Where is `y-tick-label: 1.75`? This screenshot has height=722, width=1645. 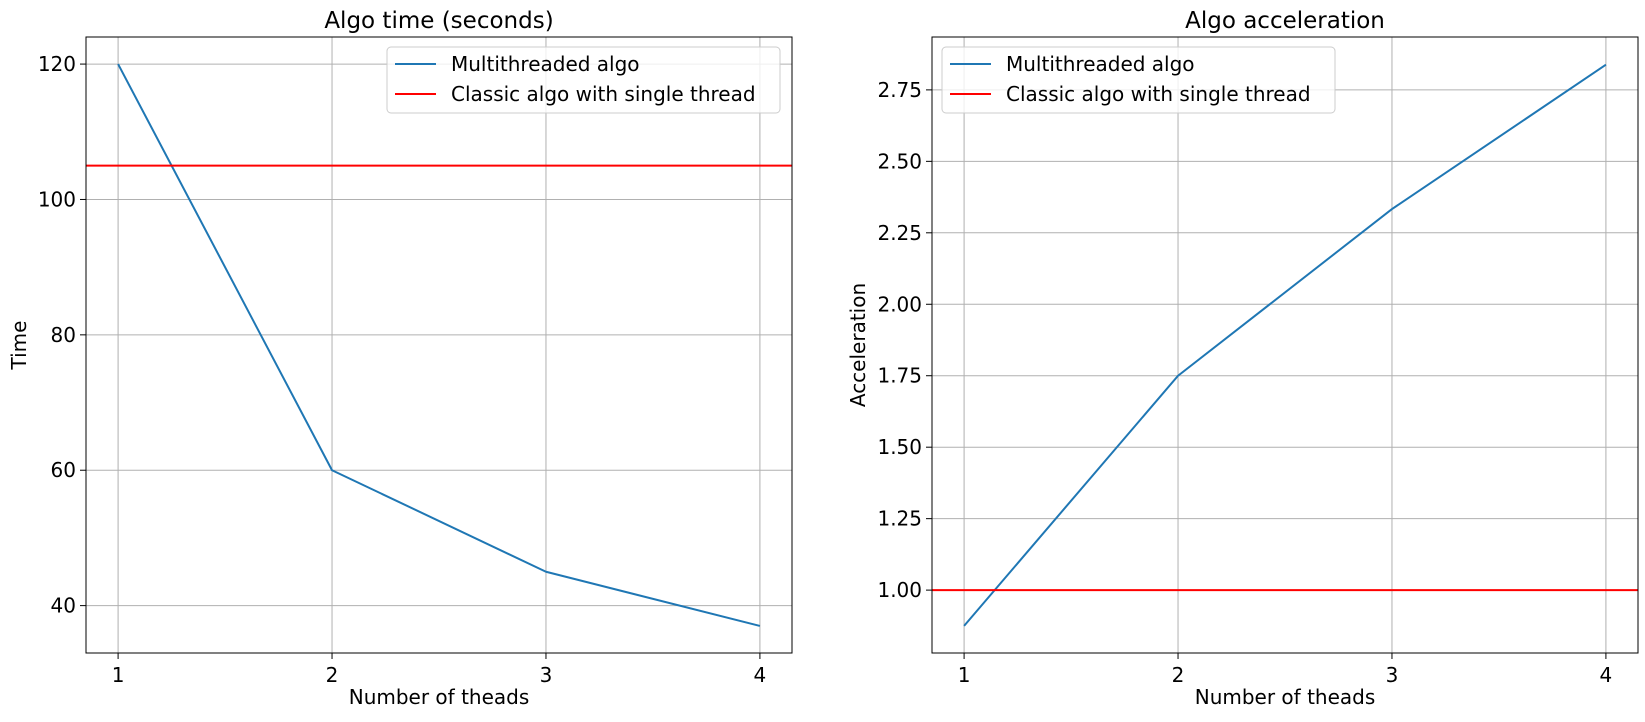
y-tick-label: 1.75 is located at coordinates (899, 376).